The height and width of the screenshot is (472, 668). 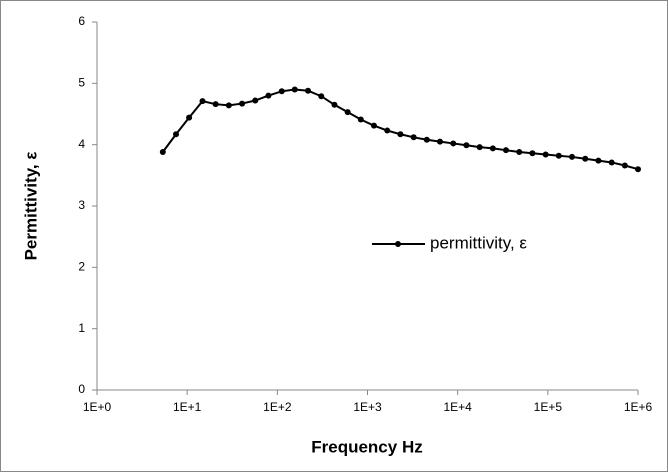 I want to click on x-tick-label: 1E+2, so click(x=277, y=407).